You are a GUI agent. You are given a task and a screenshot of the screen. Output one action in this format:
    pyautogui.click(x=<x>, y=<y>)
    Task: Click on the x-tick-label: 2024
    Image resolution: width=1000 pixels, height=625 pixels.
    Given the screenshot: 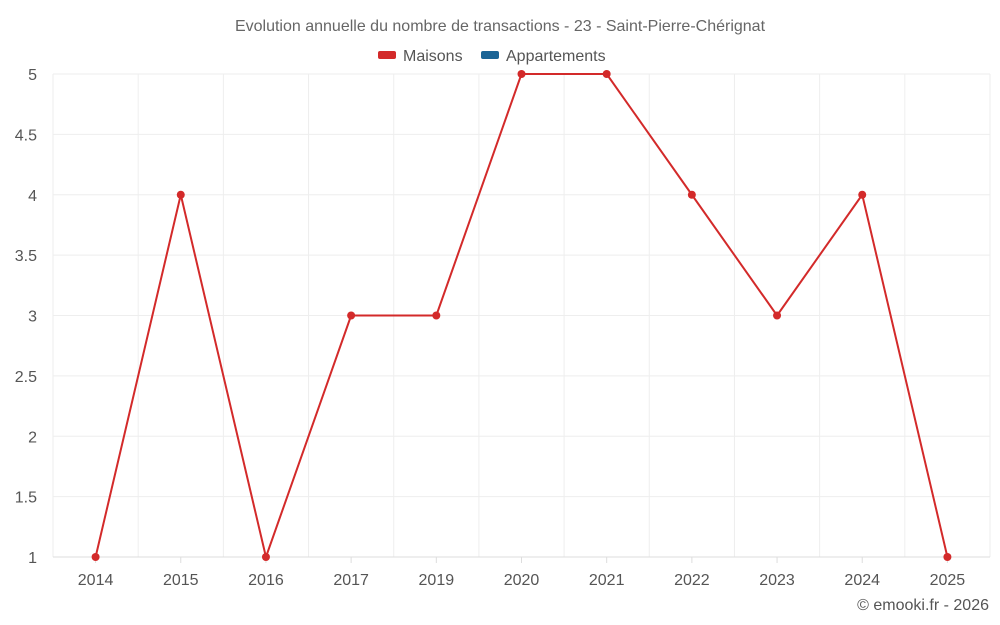 What is the action you would take?
    pyautogui.click(x=862, y=580)
    